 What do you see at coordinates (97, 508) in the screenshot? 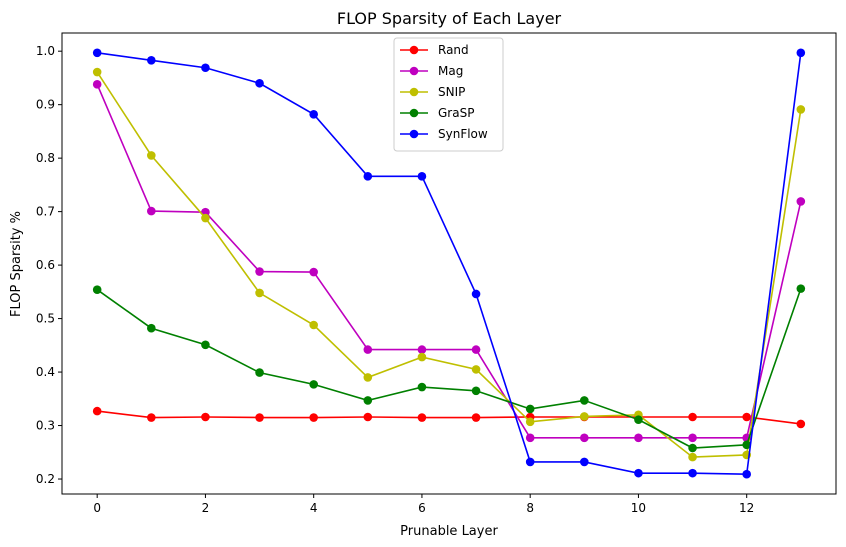
I see `x-tick-label: 0` at bounding box center [97, 508].